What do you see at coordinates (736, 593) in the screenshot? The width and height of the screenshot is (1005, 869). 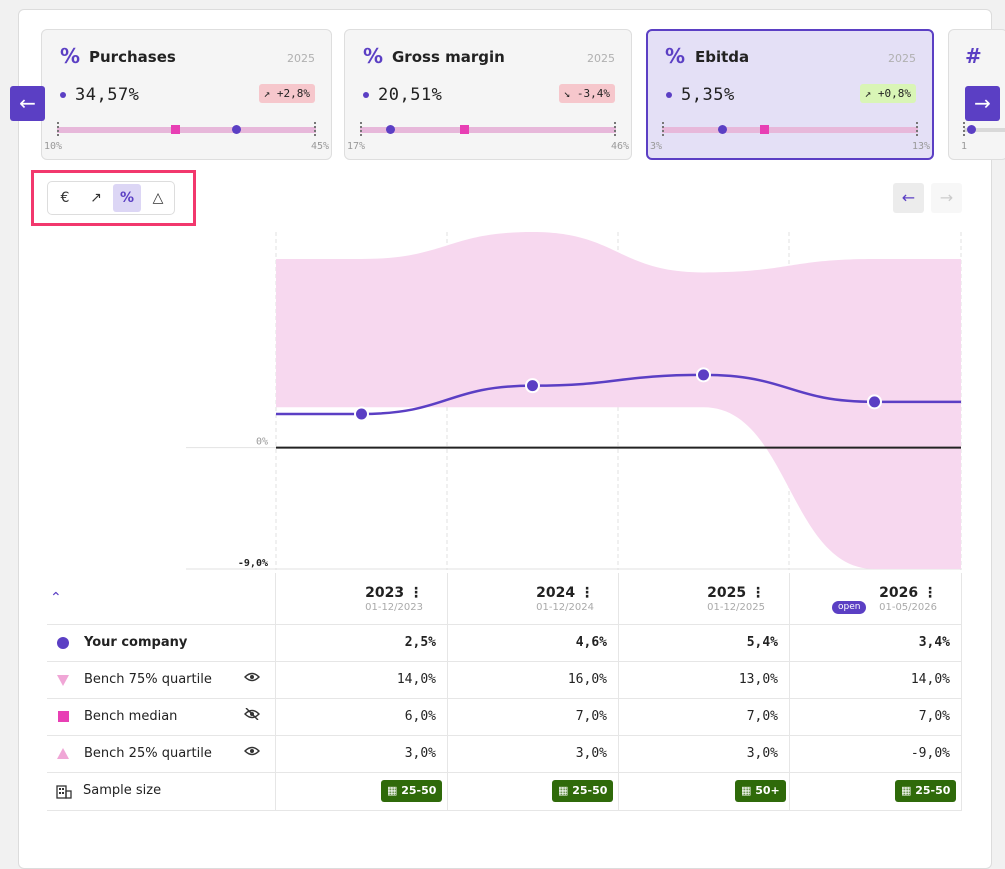 I see `col-year-2025: 2025 ⋮` at bounding box center [736, 593].